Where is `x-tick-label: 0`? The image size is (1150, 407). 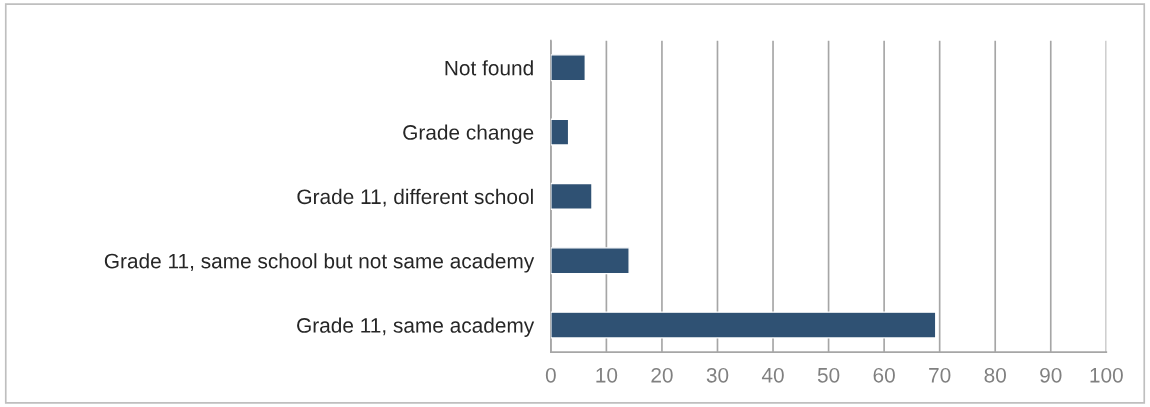
x-tick-label: 0 is located at coordinates (550, 375).